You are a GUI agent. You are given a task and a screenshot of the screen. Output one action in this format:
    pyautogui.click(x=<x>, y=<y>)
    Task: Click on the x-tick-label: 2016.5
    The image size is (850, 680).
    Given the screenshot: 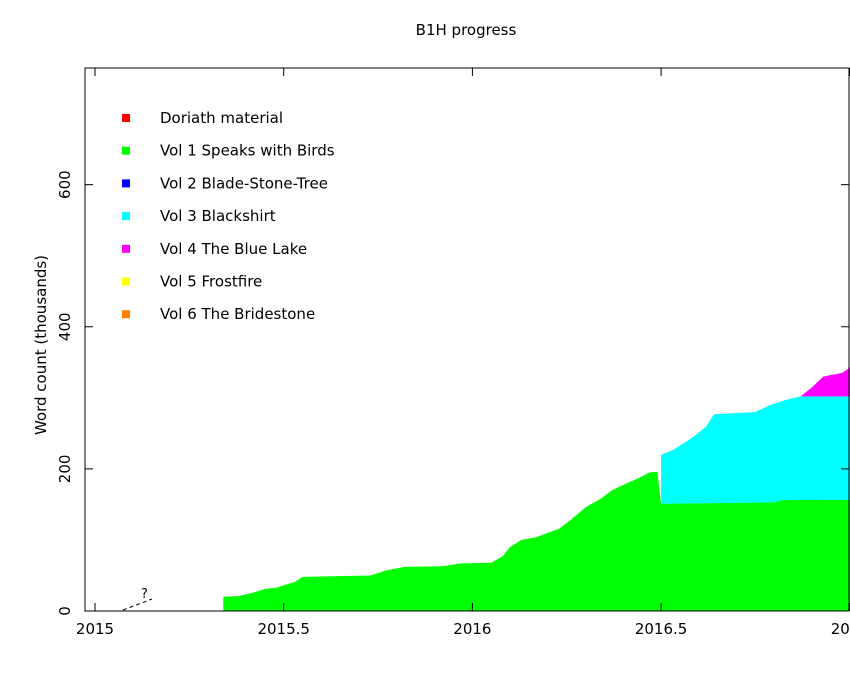 What is the action you would take?
    pyautogui.click(x=661, y=629)
    